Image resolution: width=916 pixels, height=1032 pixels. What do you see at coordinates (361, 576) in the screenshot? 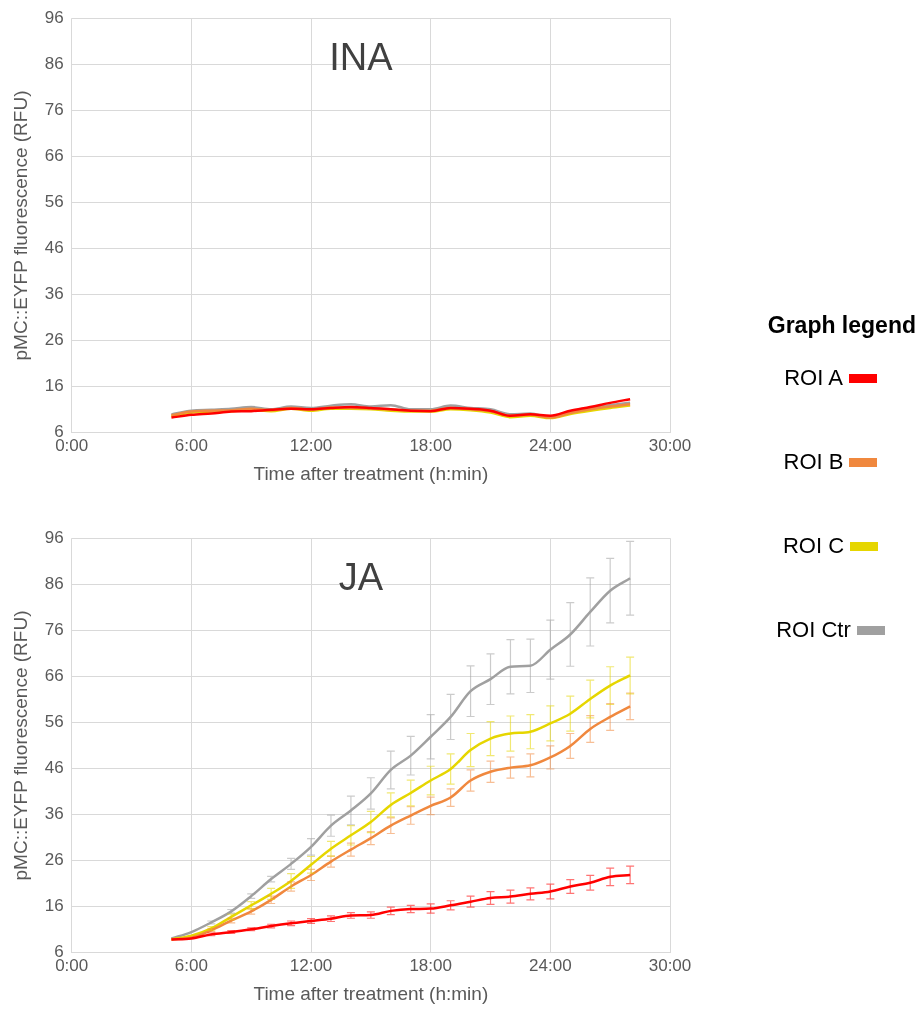
I see `text: JA` at bounding box center [361, 576].